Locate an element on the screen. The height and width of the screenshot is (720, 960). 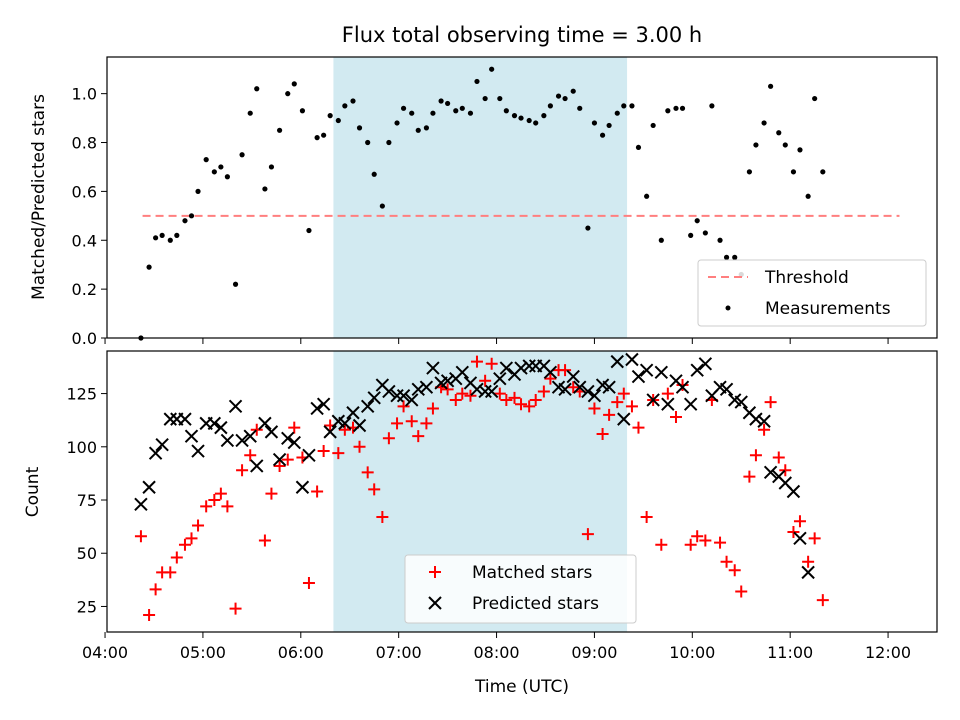
bottom-legend-box is located at coordinates (520, 589).